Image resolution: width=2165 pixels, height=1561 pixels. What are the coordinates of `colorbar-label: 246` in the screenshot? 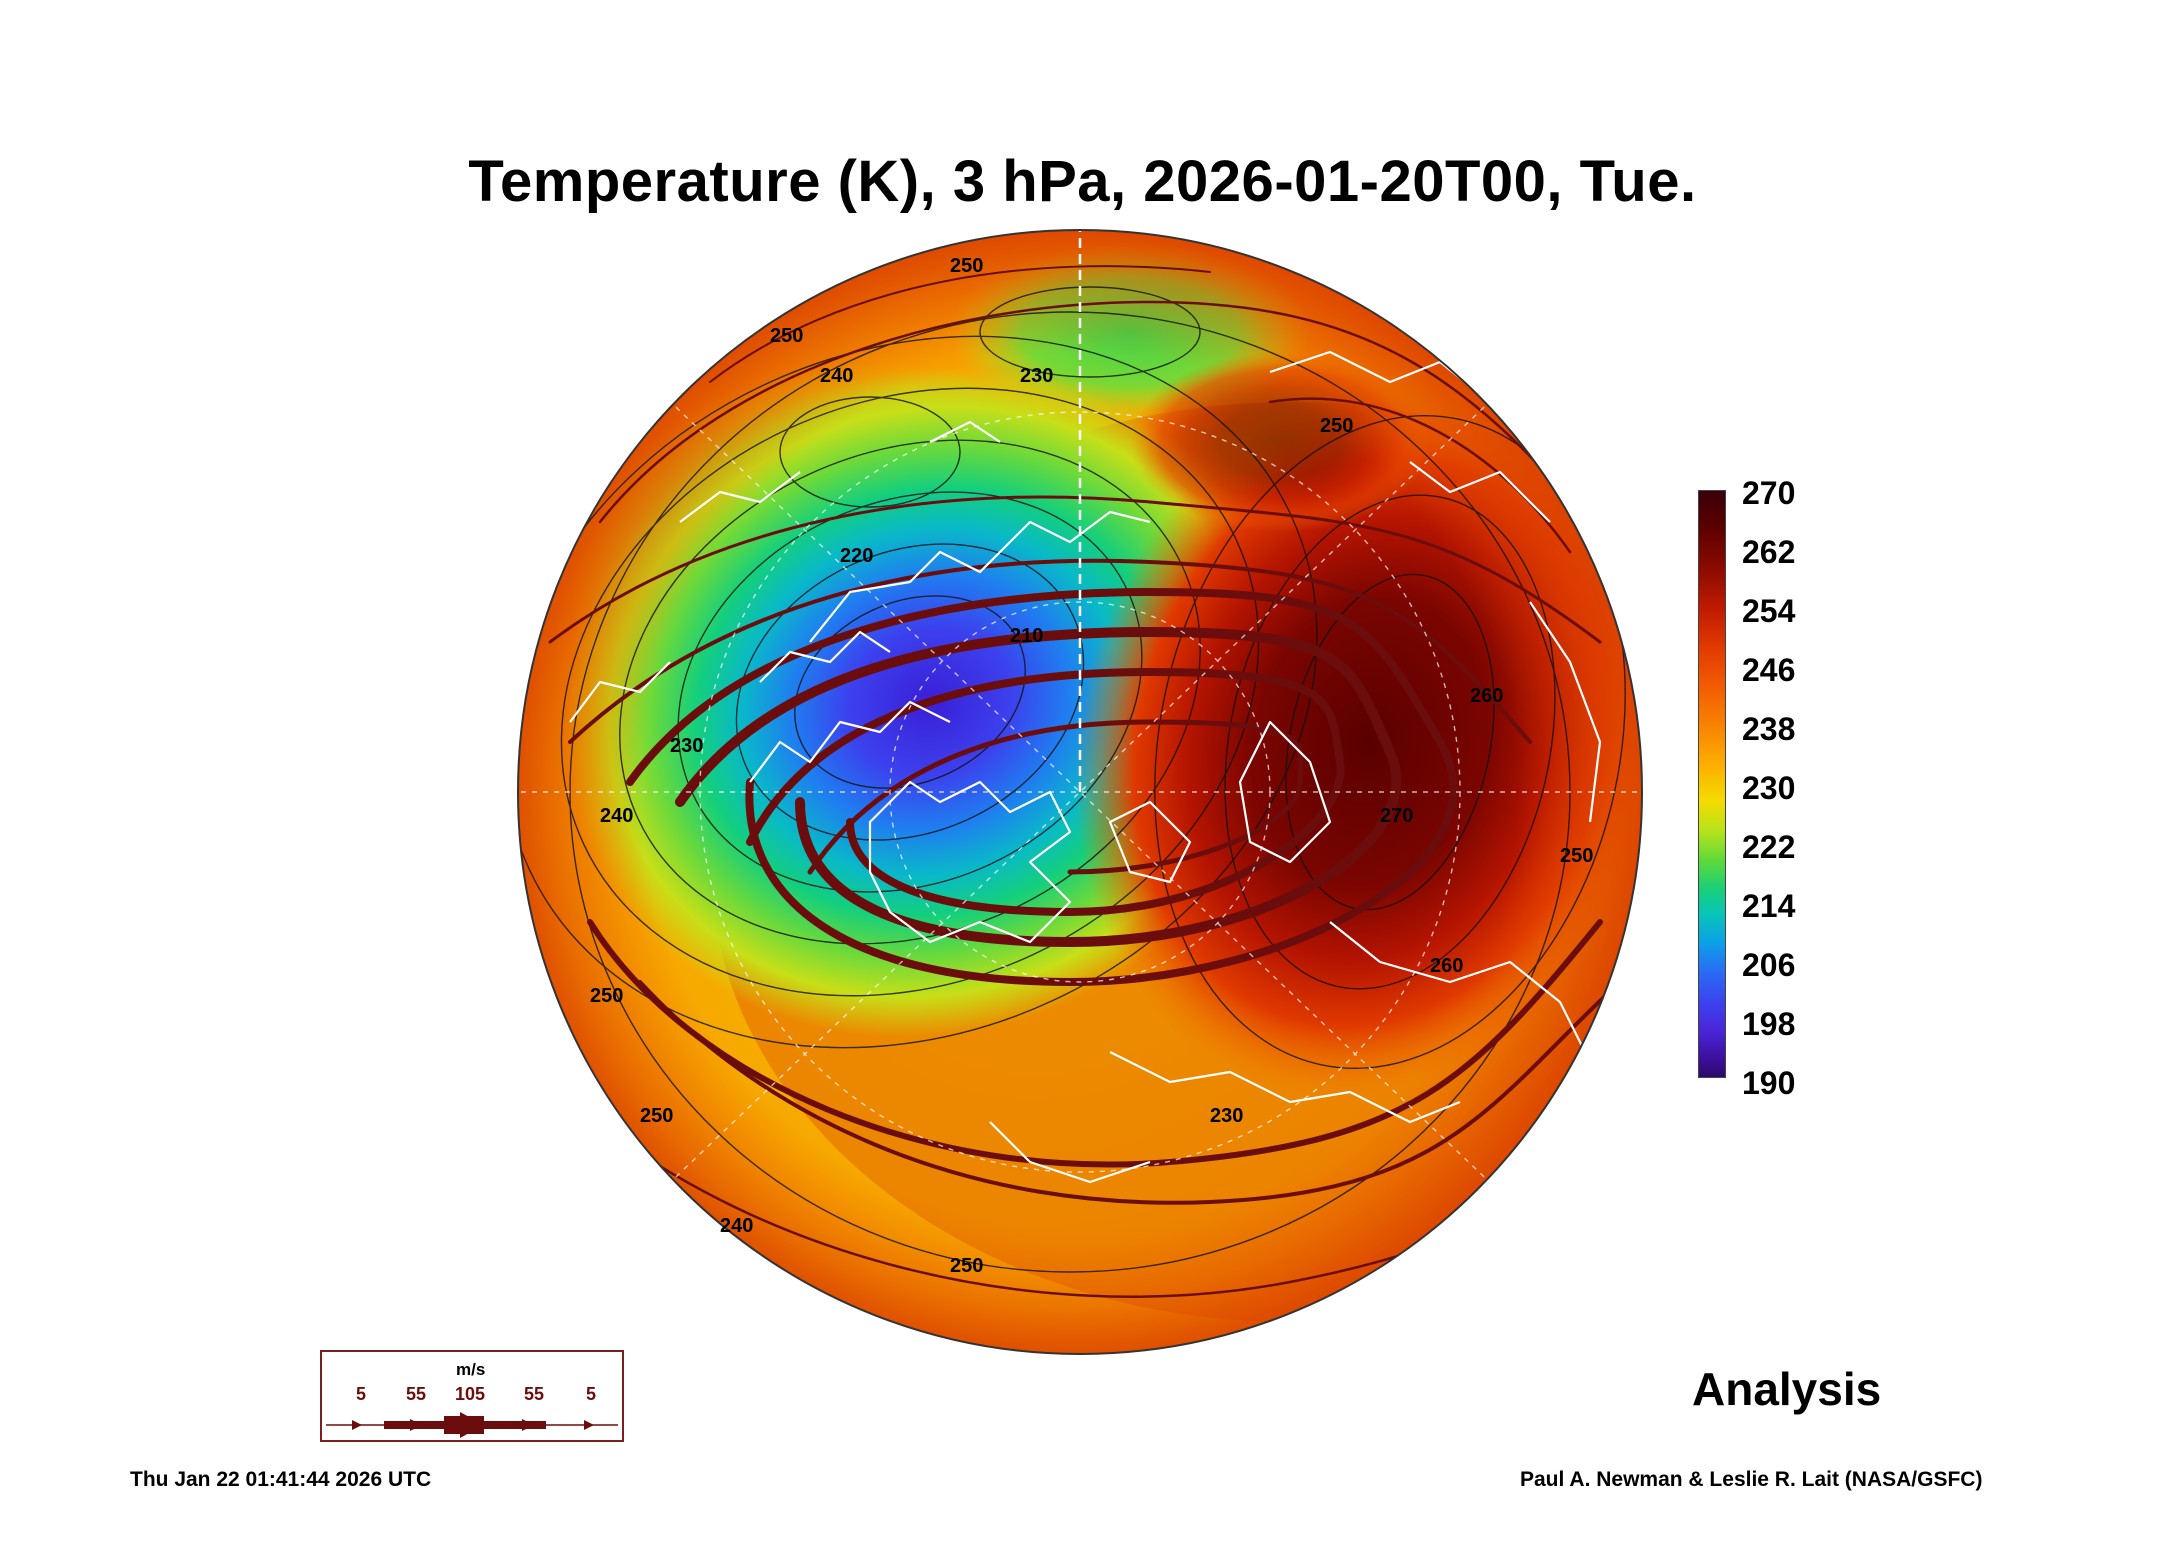 It's located at (1769, 670).